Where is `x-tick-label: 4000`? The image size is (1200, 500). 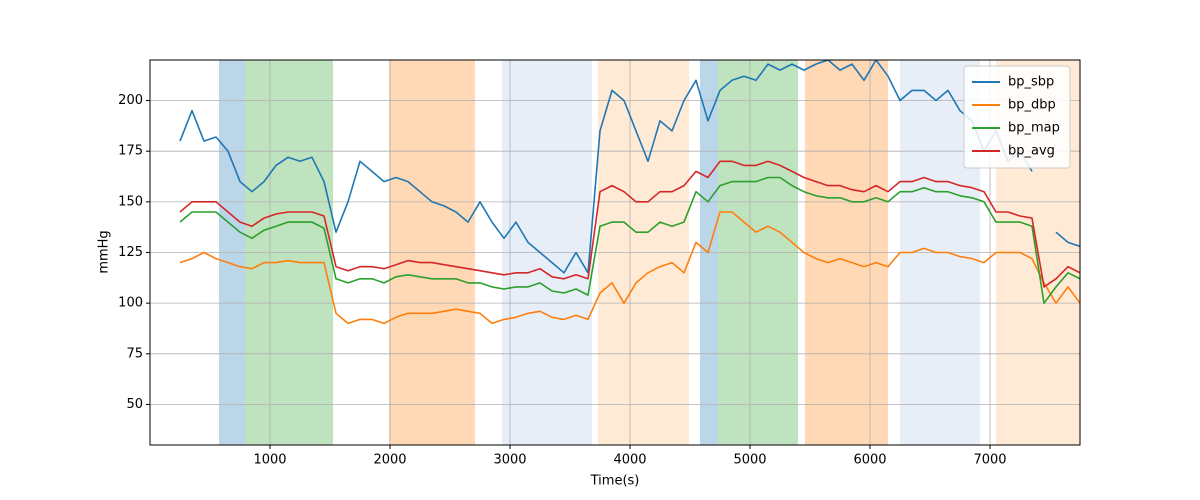 x-tick-label: 4000 is located at coordinates (629, 460).